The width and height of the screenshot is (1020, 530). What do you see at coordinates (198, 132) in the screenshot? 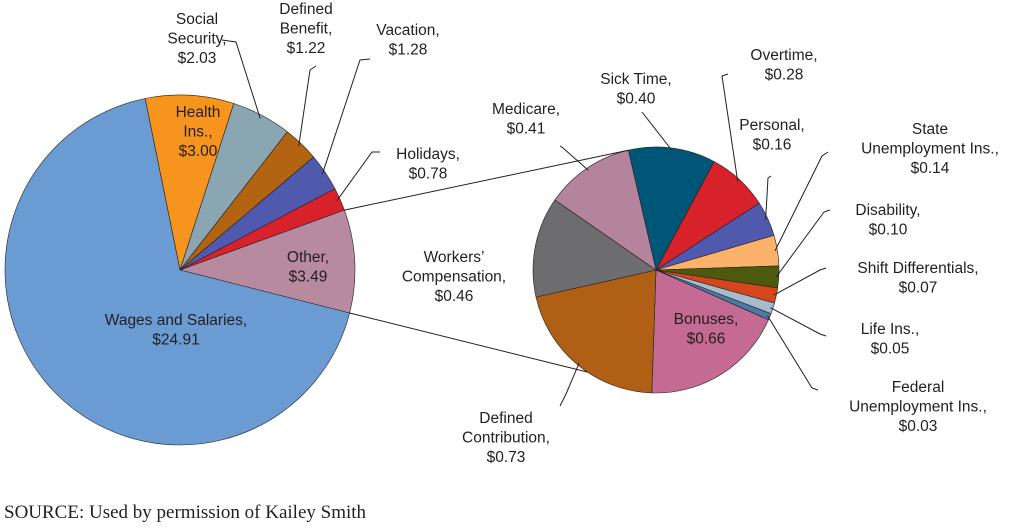
I see `label-health-ins-3-00: Health Ins., $3.00` at bounding box center [198, 132].